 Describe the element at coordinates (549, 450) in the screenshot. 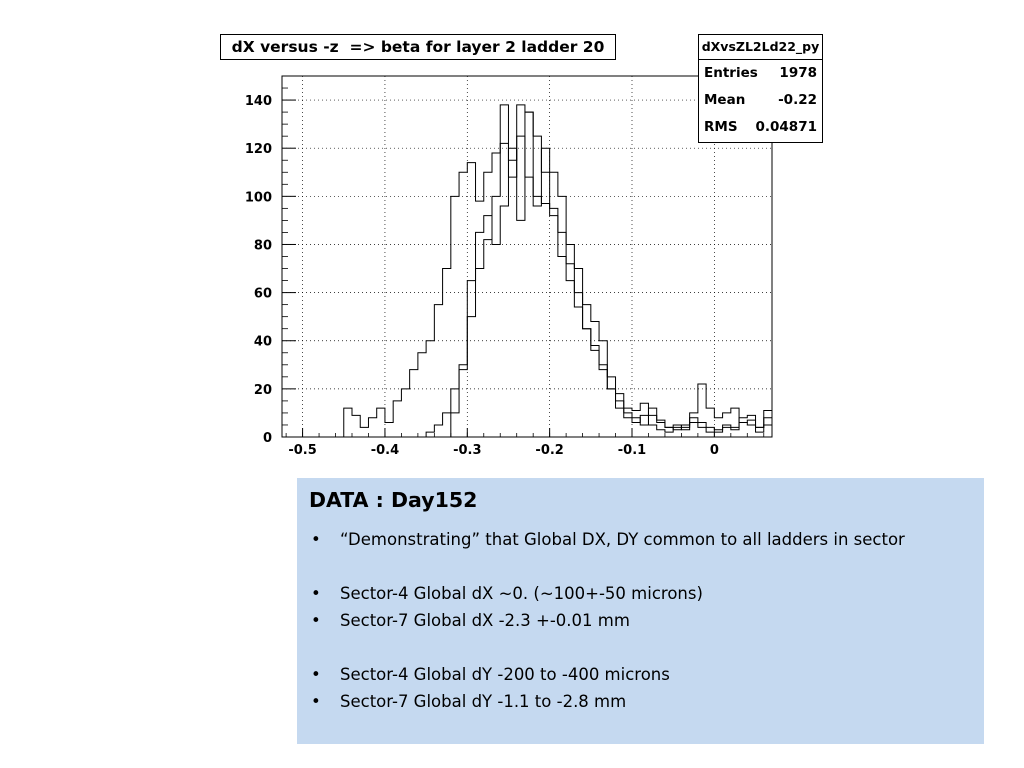

I see `x-tick-label: -0.2` at that location.